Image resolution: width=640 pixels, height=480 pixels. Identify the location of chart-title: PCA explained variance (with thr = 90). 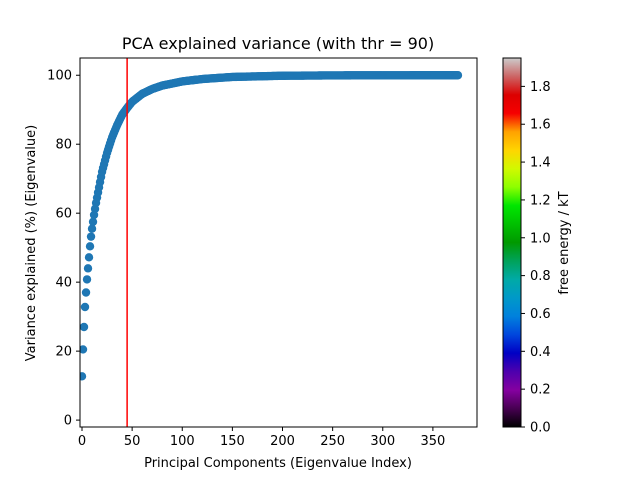
(278, 43).